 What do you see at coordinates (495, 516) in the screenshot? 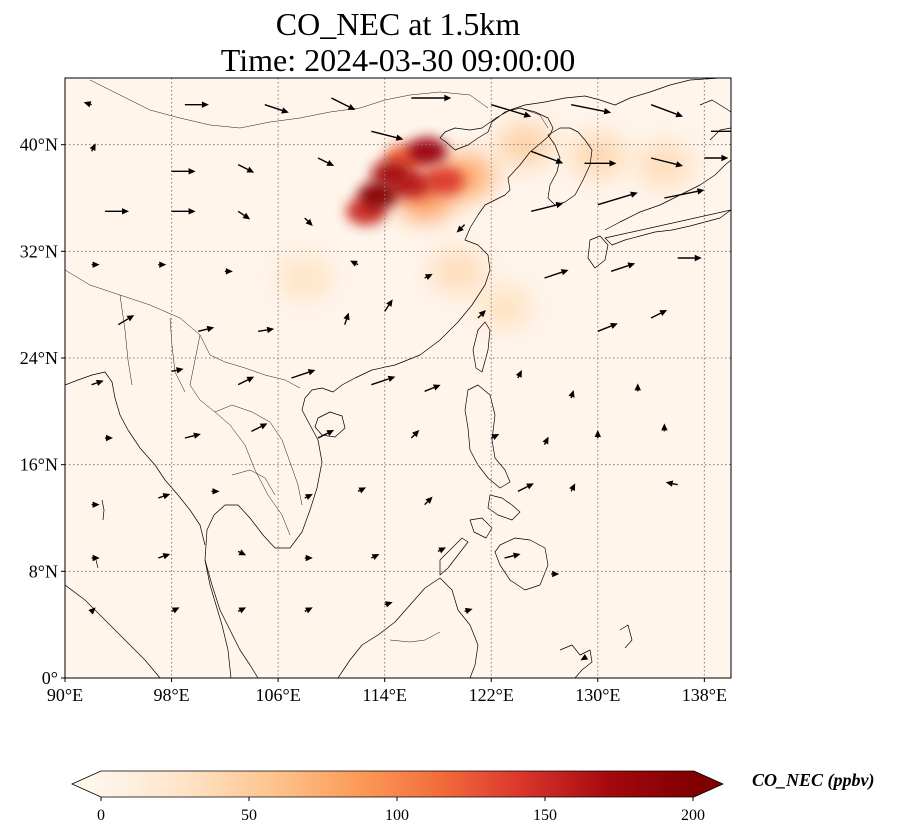
I see `visayas-coastline` at bounding box center [495, 516].